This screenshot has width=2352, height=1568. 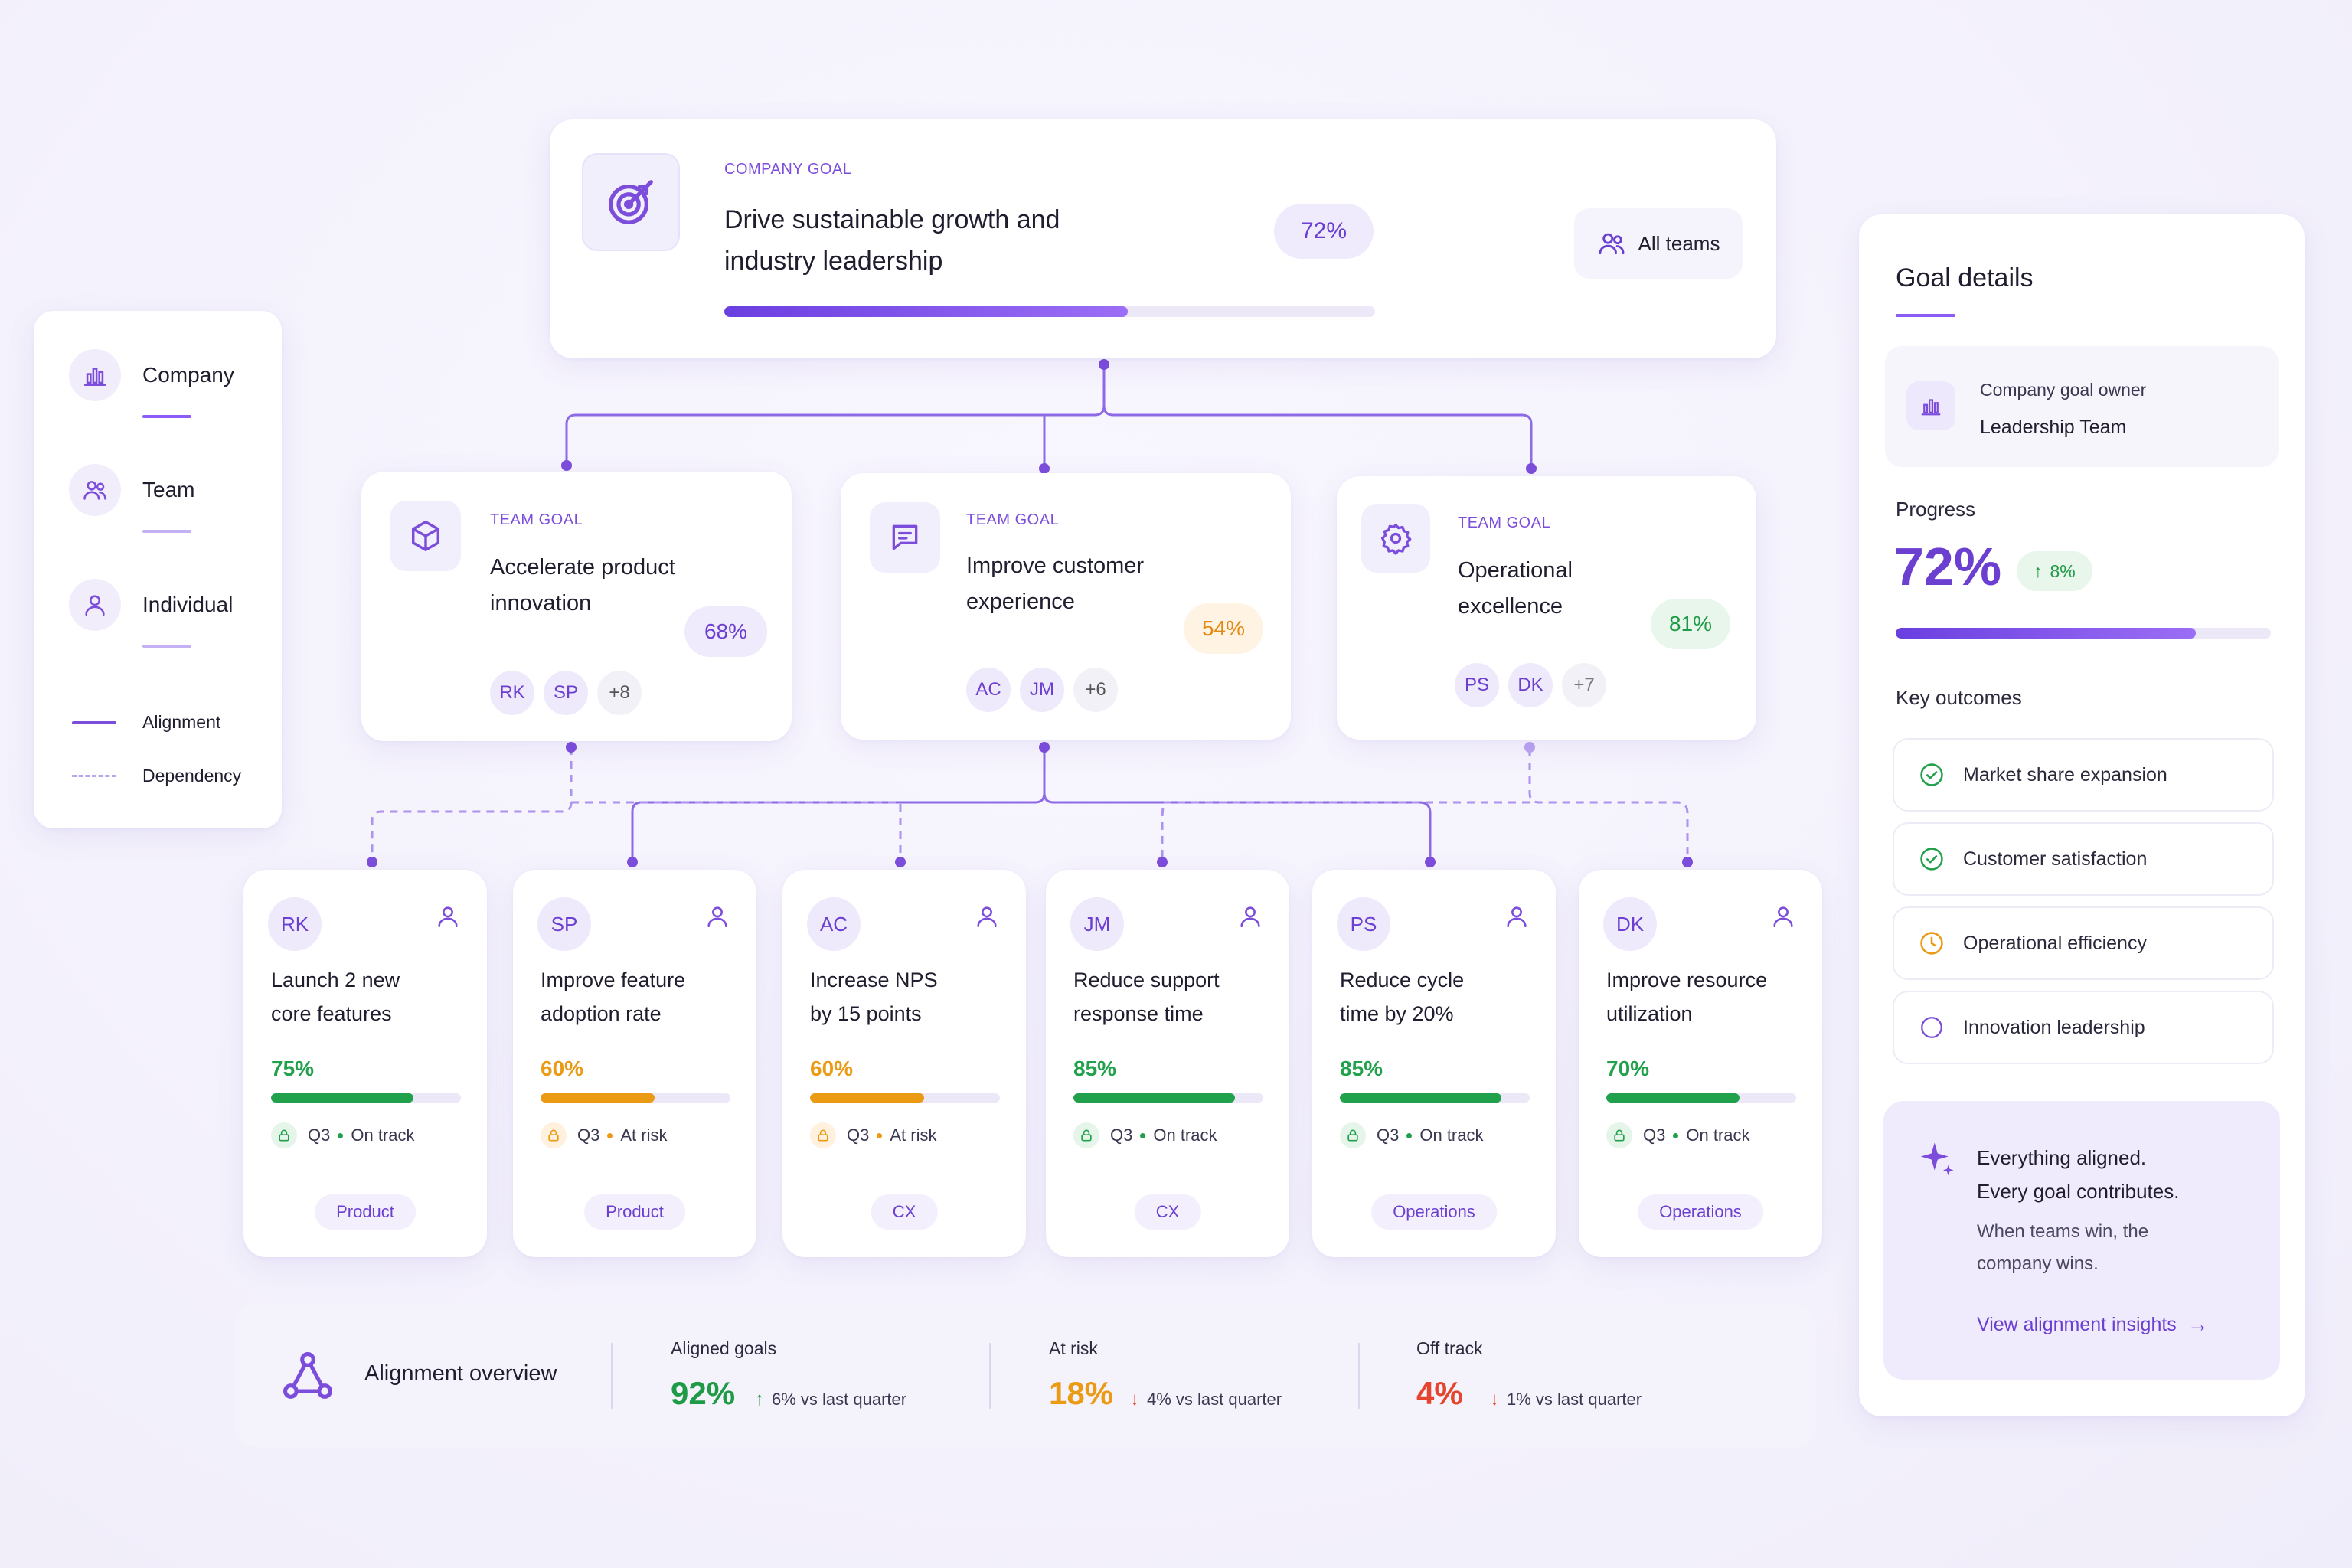 I want to click on bar-chart-icon, so click(x=95, y=375).